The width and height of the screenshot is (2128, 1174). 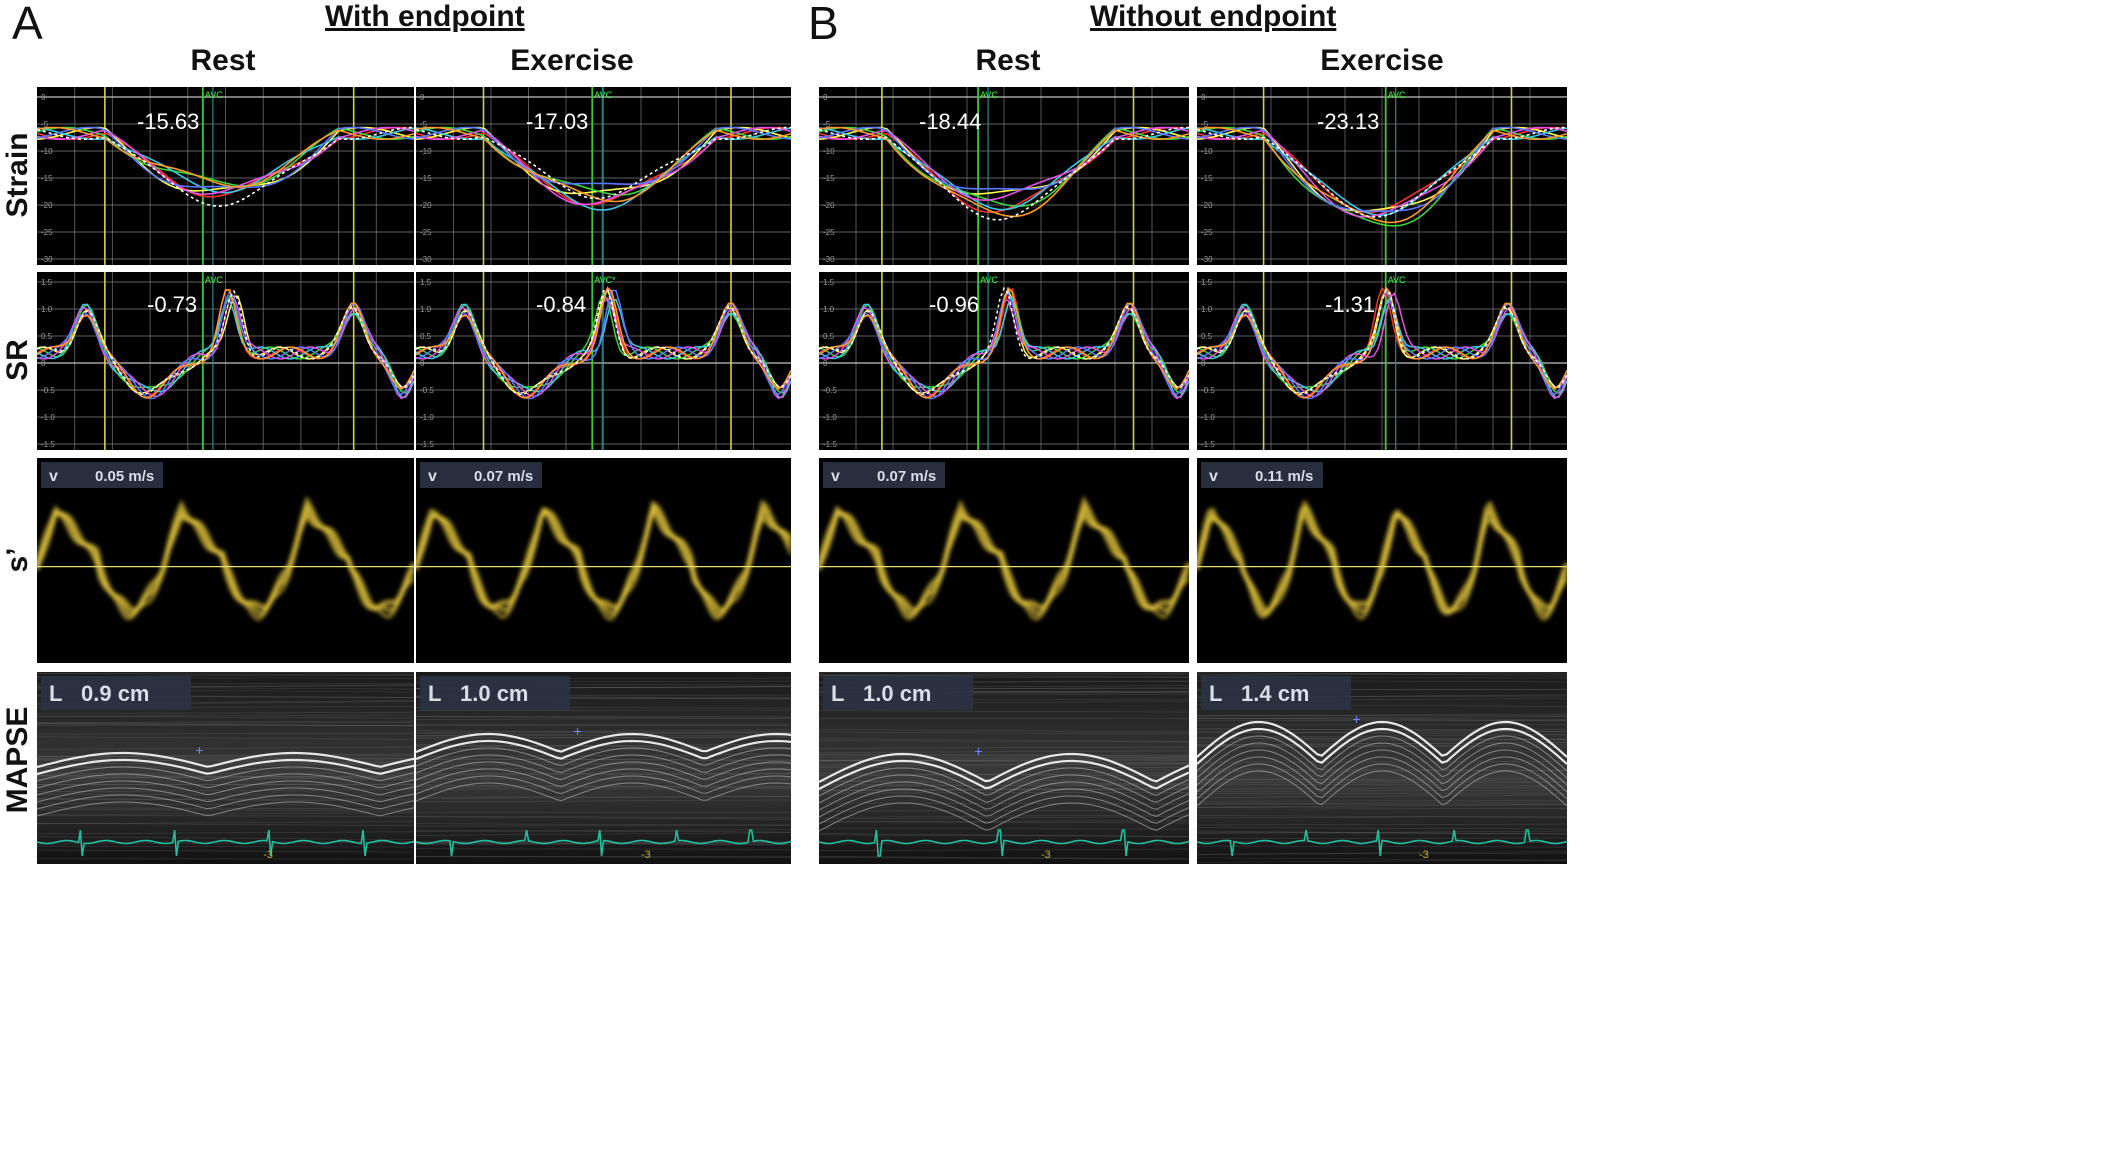 What do you see at coordinates (884, 475) in the screenshot?
I see `s-prime-readout: v 0.07 m/s` at bounding box center [884, 475].